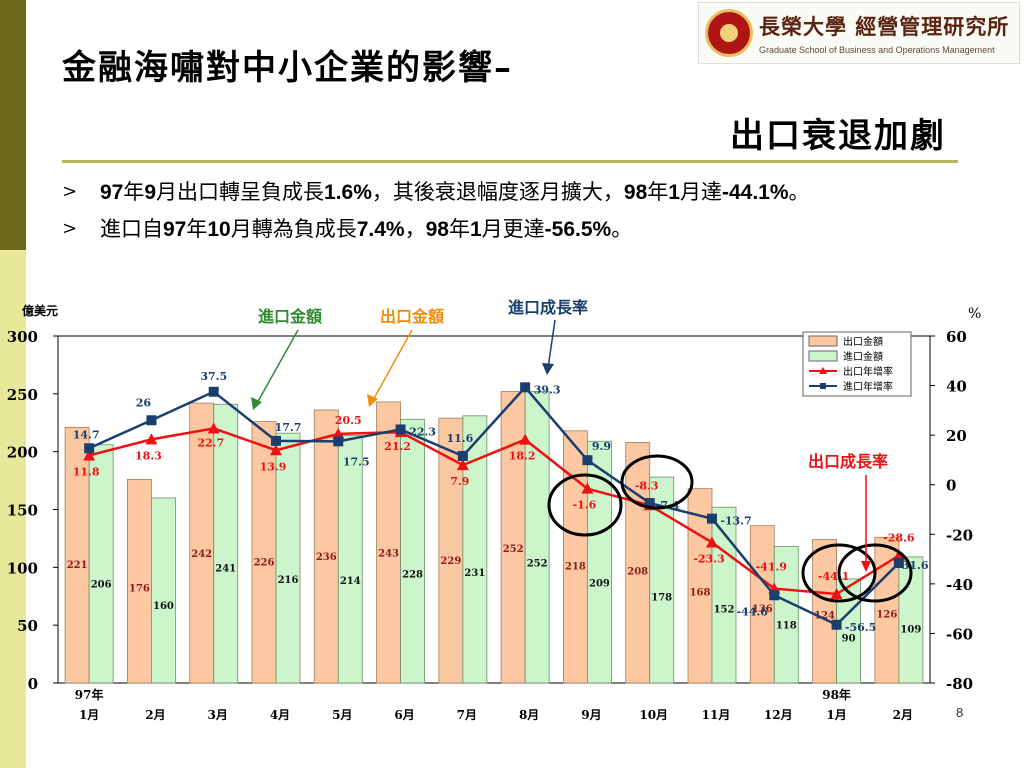  Describe the element at coordinates (786, 625) in the screenshot. I see `import-bar-label: 118` at that location.